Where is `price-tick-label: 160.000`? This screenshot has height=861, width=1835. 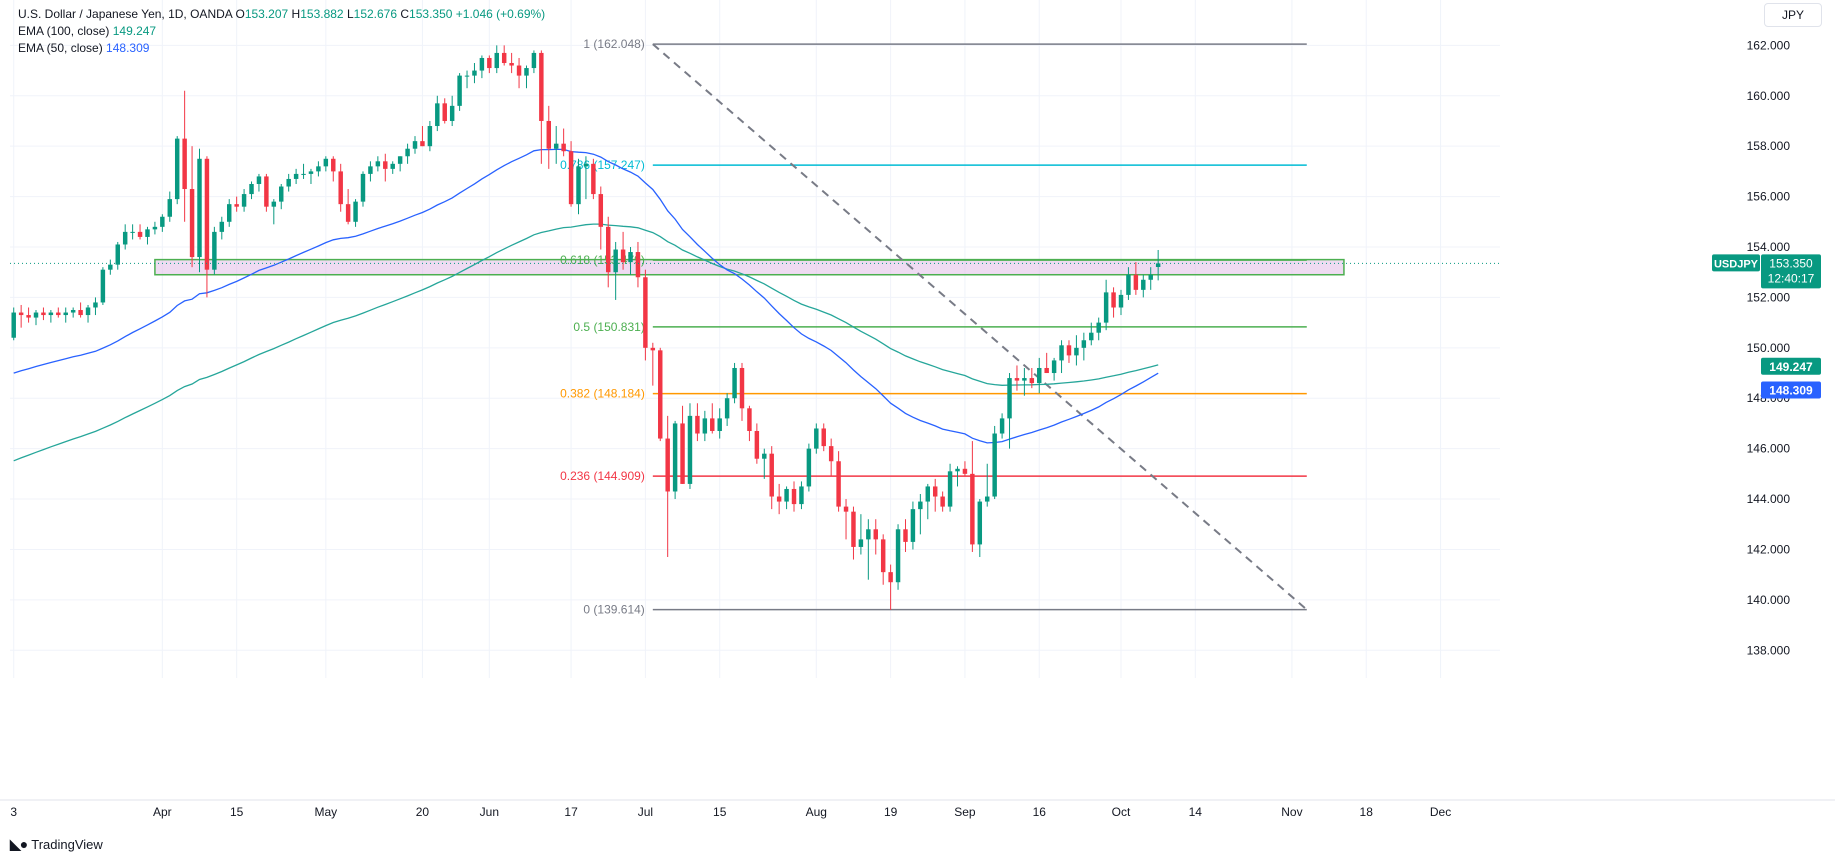 price-tick-label: 160.000 is located at coordinates (1769, 96).